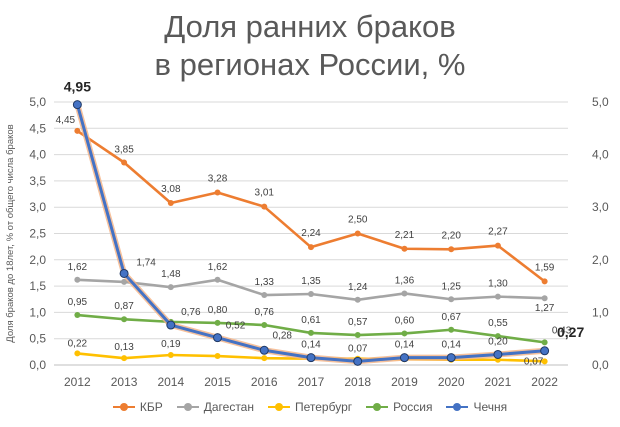  Describe the element at coordinates (124, 306) in the screenshot. I see `data-label: 0,87` at that location.